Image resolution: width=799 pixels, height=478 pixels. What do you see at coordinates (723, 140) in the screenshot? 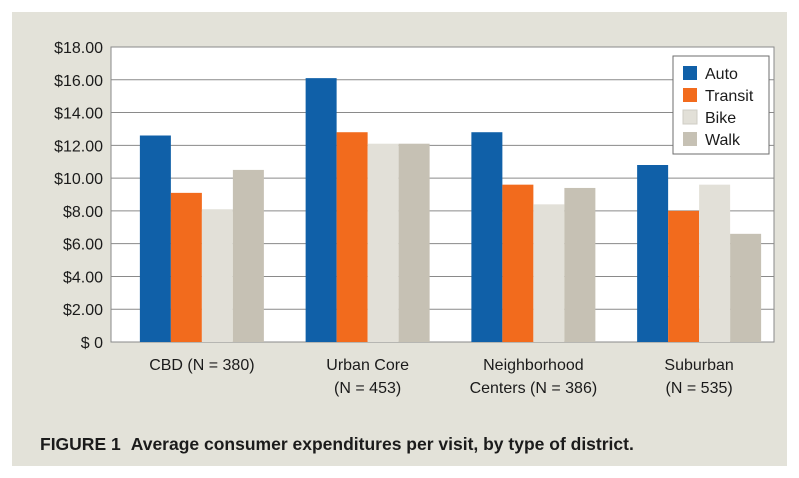
I see `legend-label-walk: Walk` at bounding box center [723, 140].